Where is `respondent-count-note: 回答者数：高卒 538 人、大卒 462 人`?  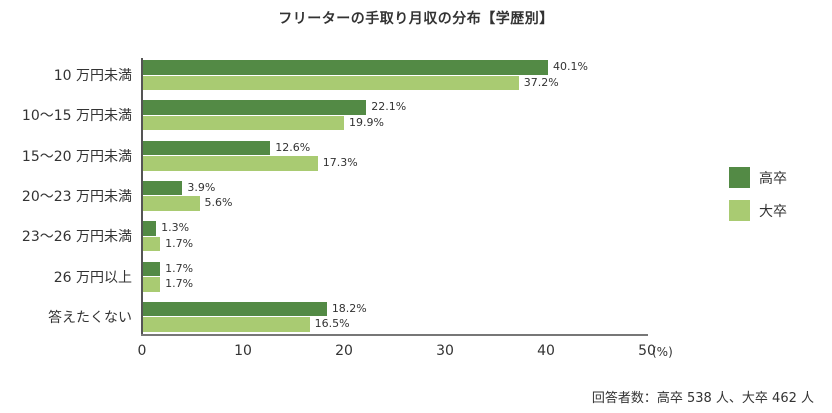 respondent-count-note: 回答者数：高卒 538 人、大卒 462 人 is located at coordinates (702, 398).